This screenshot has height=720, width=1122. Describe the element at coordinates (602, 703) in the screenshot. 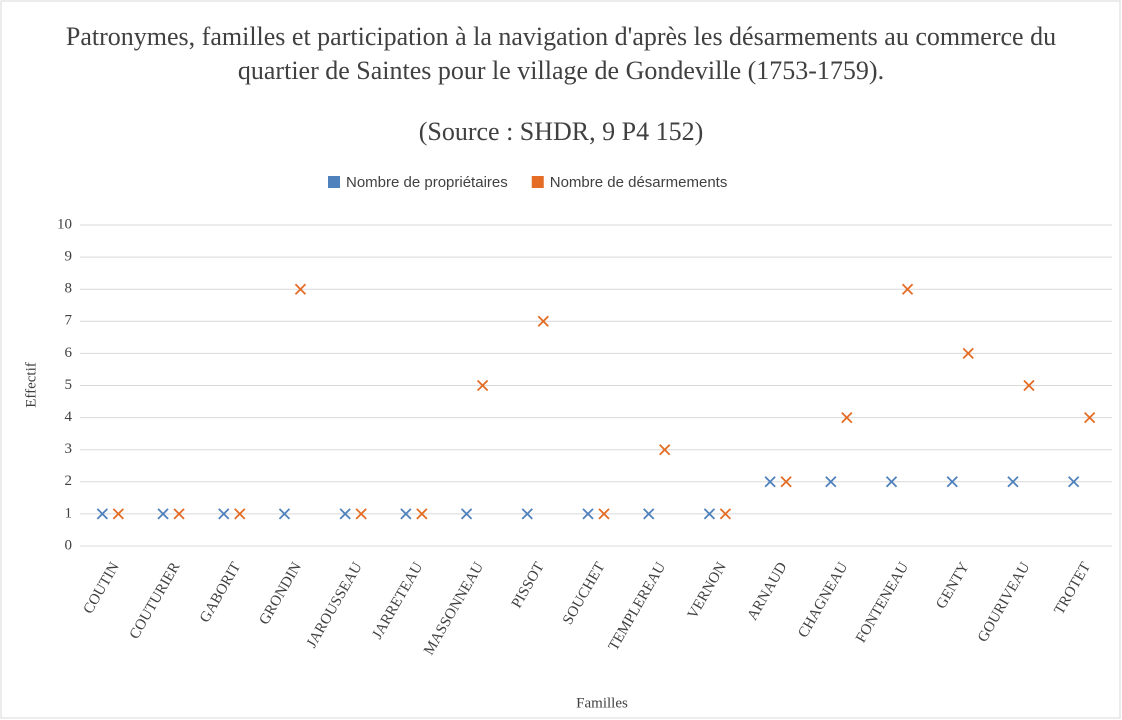

I see `x-axis-label: Familles` at that location.